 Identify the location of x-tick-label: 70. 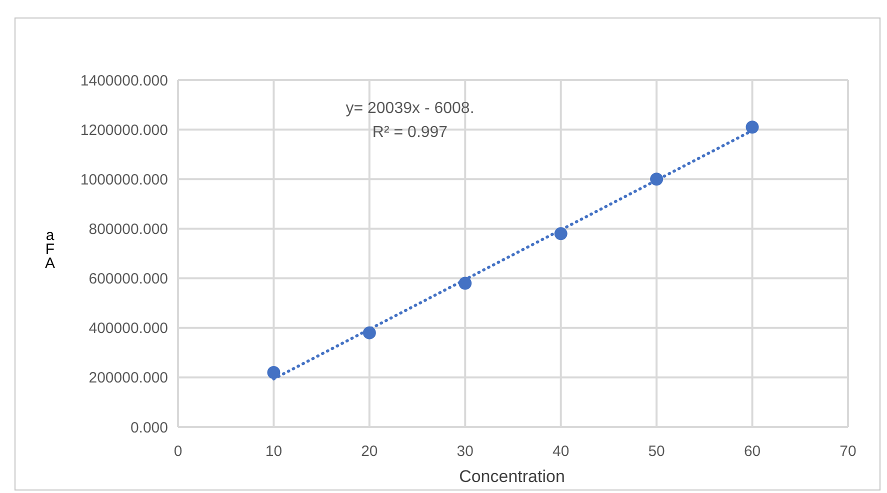
(848, 451).